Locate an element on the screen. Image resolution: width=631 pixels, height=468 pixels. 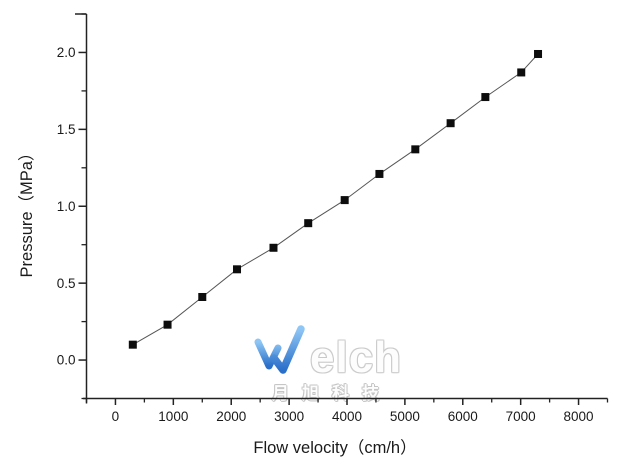
x-tick-label: 8000 is located at coordinates (579, 416).